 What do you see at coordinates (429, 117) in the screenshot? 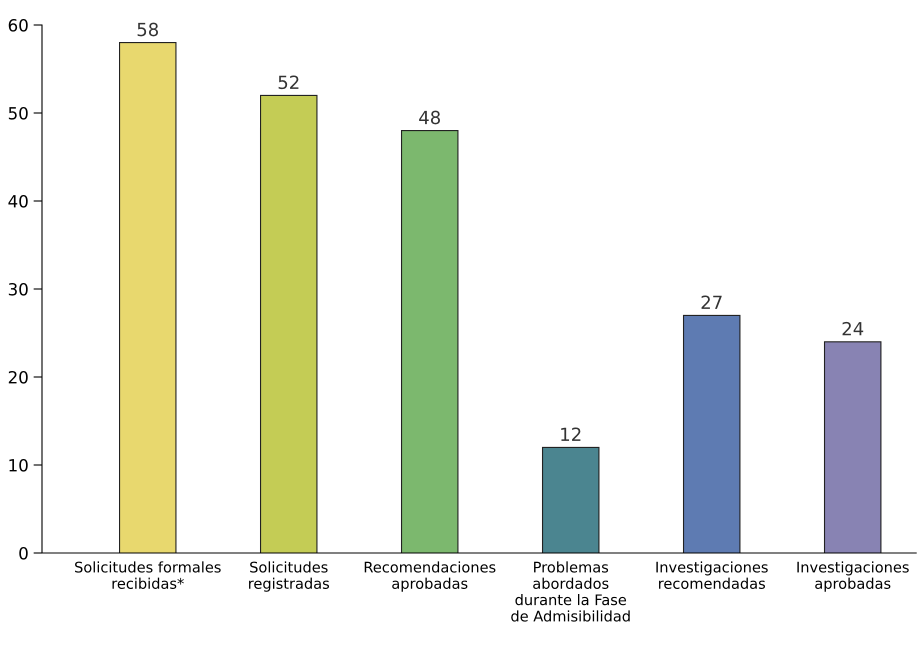
I see `data-label: 48` at bounding box center [429, 117].